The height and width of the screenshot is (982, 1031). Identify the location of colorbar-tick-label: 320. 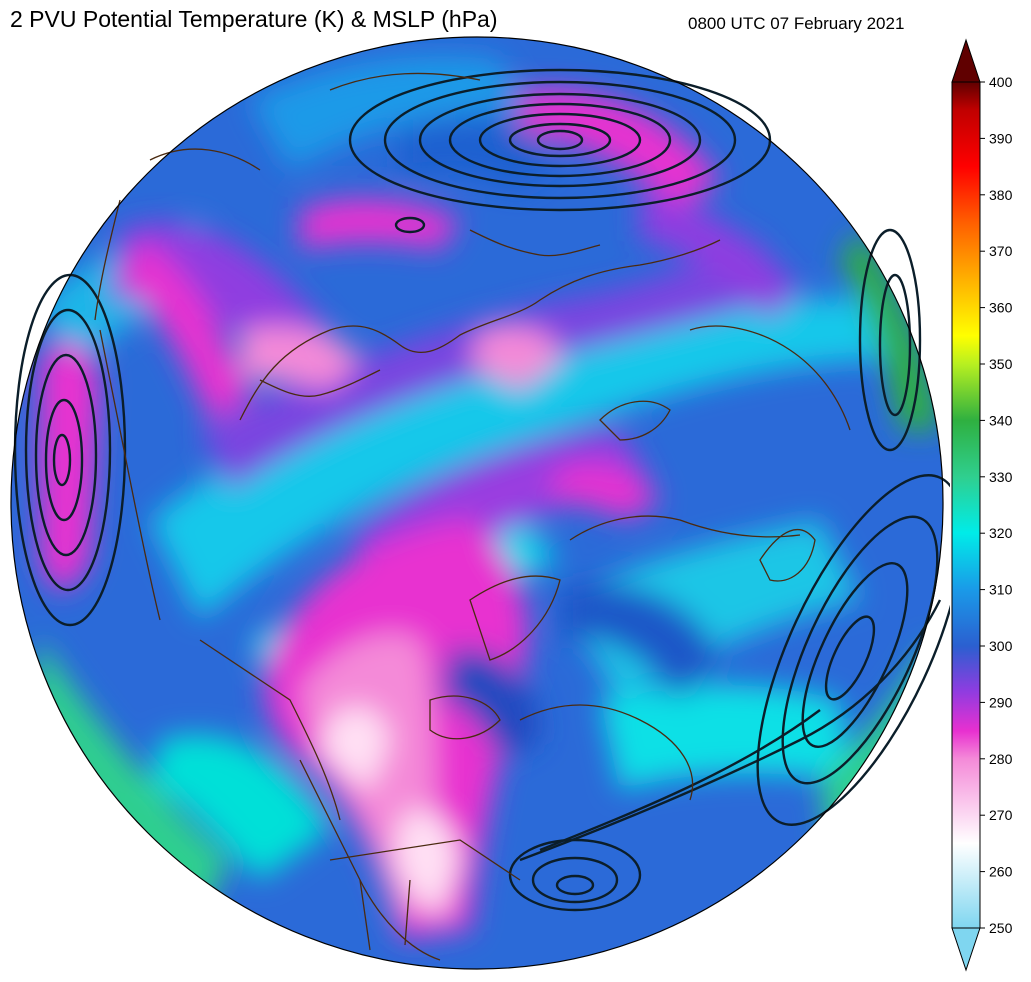
(1001, 533).